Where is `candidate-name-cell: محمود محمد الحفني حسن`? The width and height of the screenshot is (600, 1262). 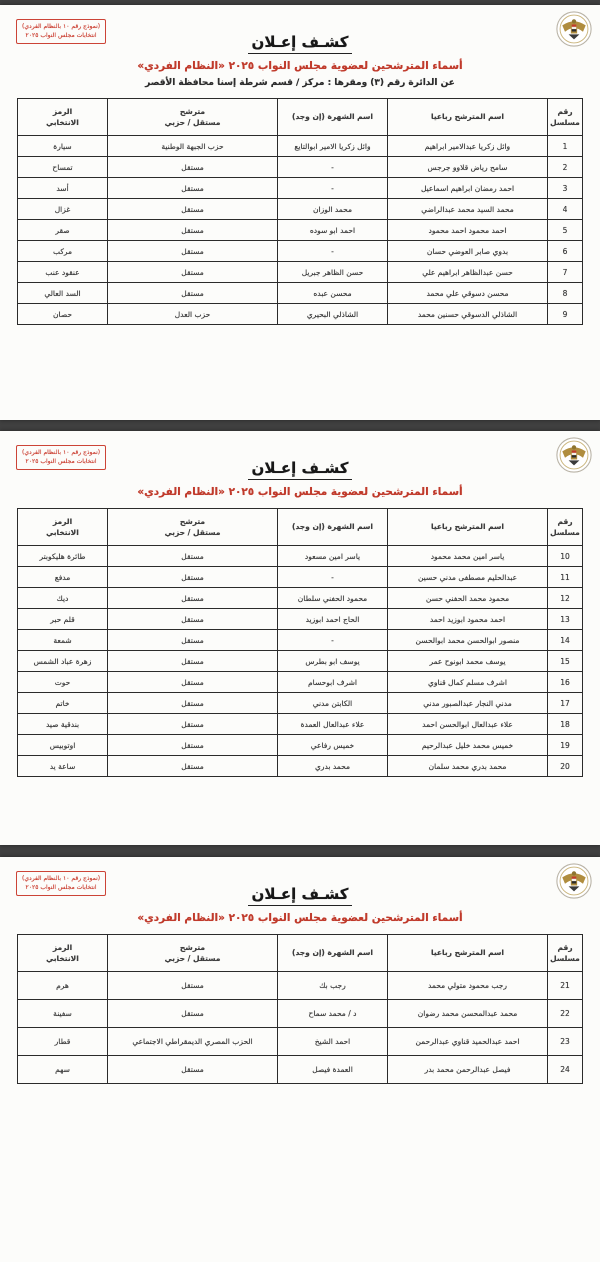 candidate-name-cell: محمود محمد الحفني حسن is located at coordinates (467, 598).